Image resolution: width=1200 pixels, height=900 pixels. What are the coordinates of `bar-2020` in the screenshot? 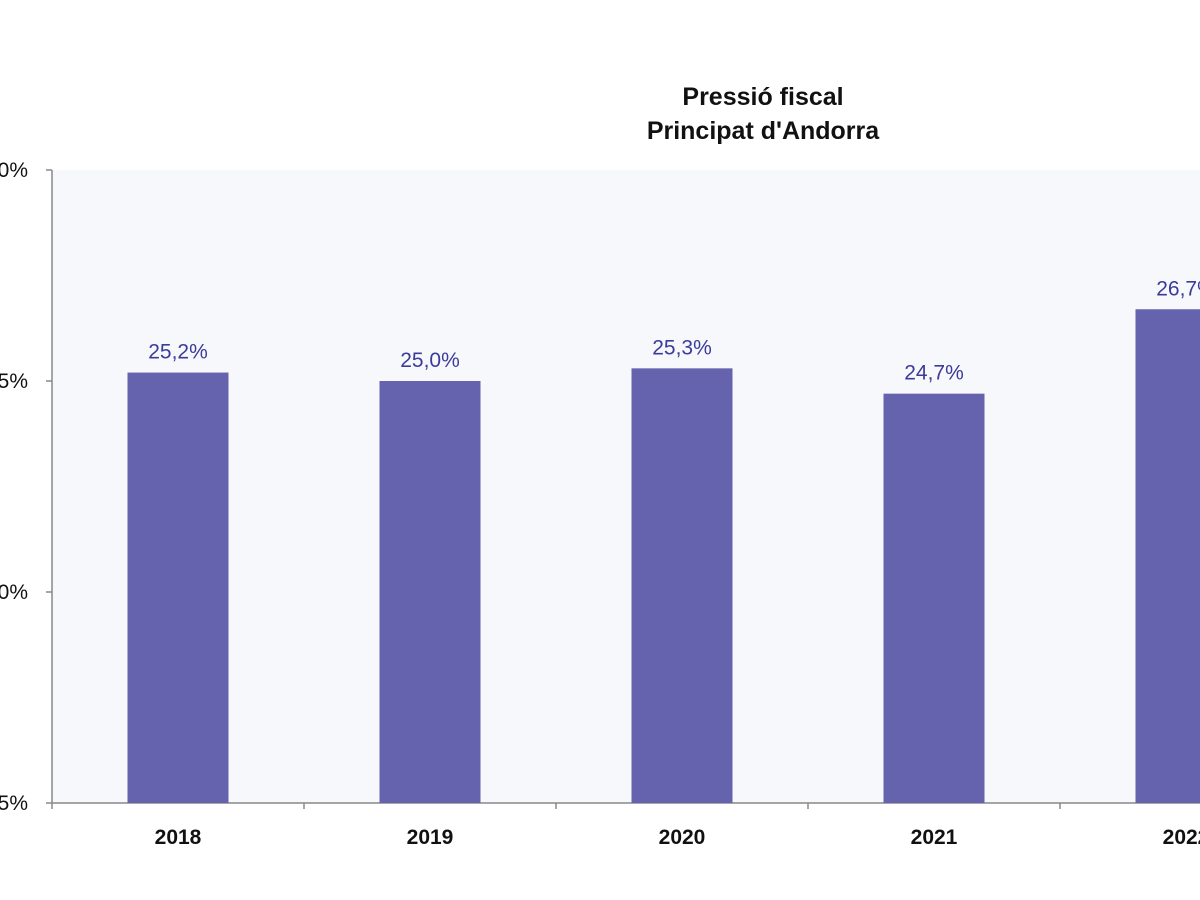 It's located at (682, 585).